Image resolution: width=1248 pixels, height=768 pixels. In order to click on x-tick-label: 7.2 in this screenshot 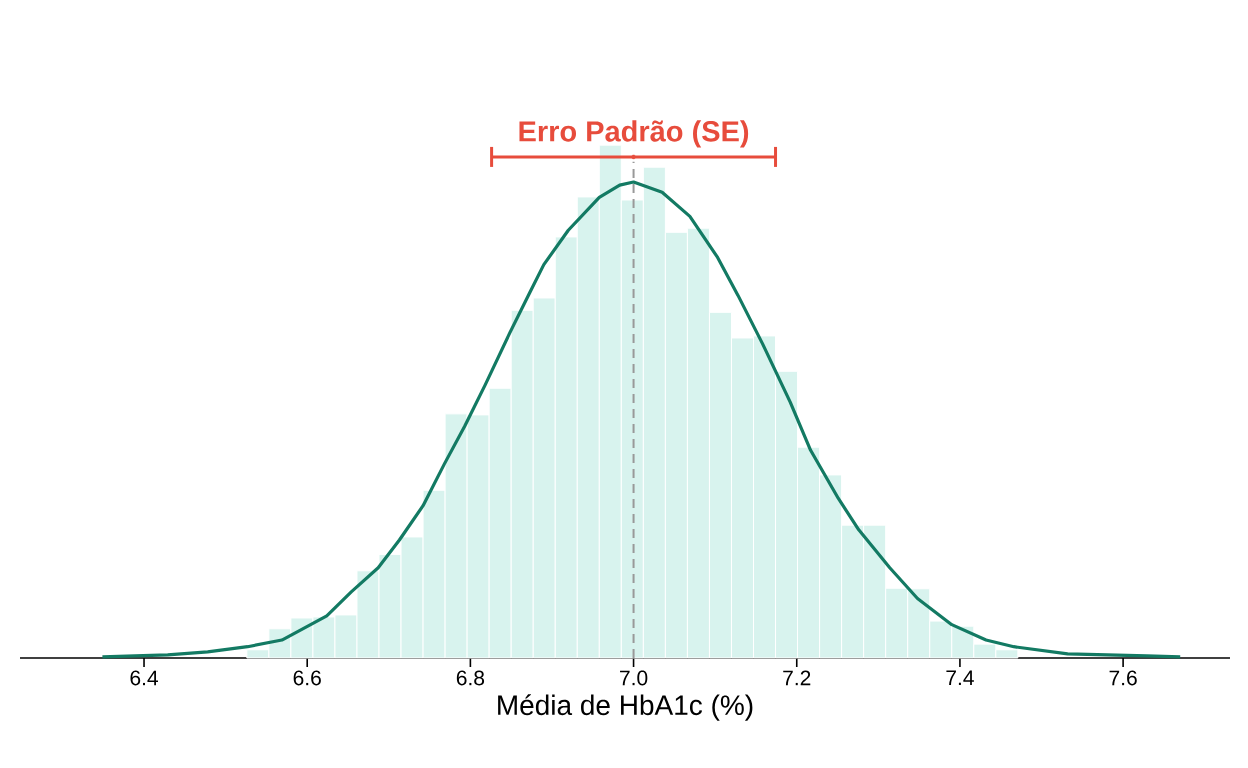, I will do `click(797, 678)`.